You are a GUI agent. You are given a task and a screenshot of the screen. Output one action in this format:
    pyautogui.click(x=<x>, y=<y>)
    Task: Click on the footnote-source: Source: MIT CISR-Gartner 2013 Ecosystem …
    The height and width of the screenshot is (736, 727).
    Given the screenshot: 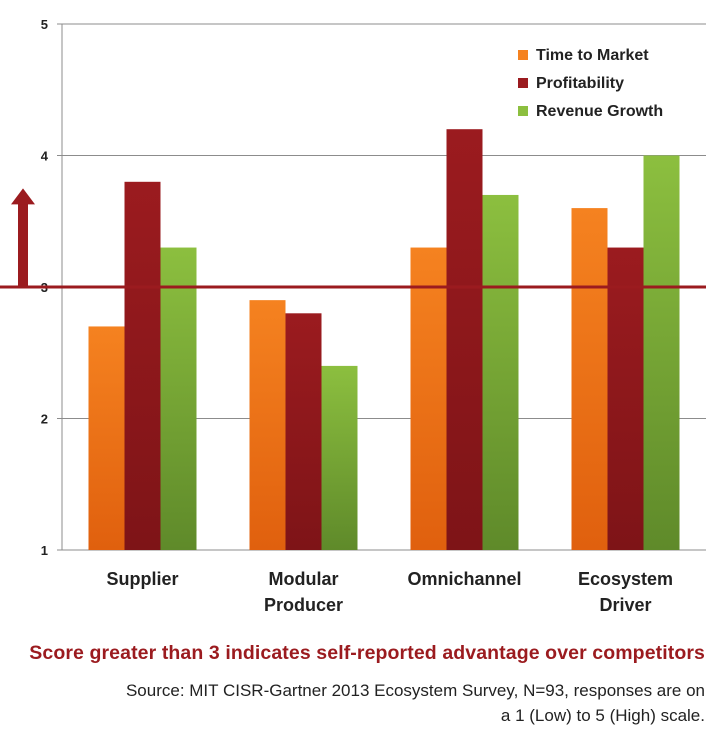 What is the action you would take?
    pyautogui.click(x=352, y=703)
    